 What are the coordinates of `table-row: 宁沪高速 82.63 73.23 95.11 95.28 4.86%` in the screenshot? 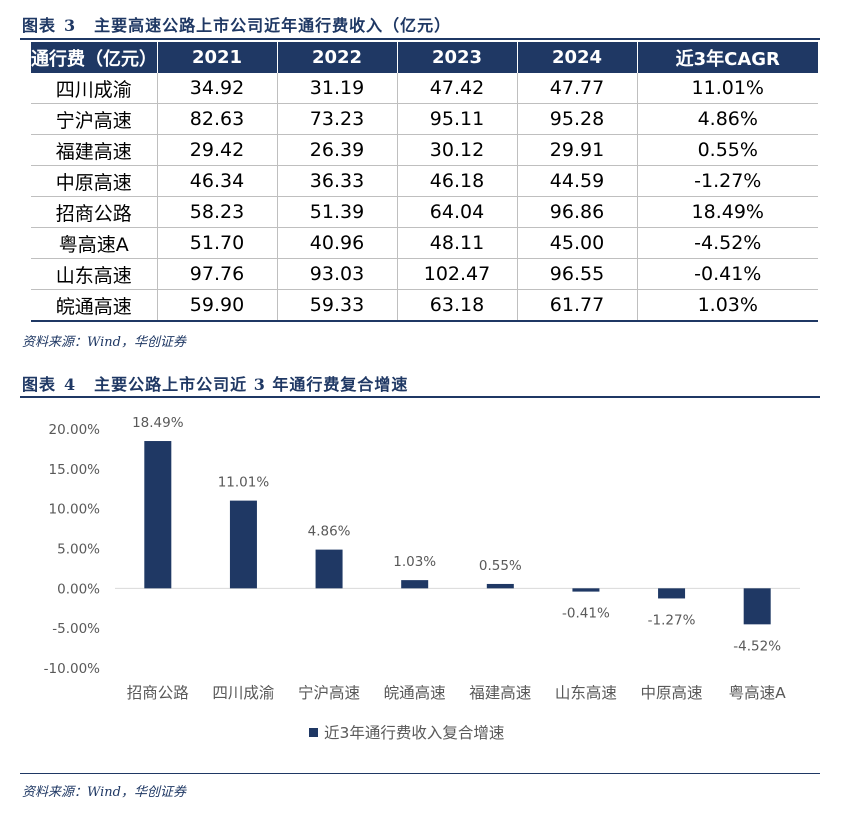 It's located at (424, 119).